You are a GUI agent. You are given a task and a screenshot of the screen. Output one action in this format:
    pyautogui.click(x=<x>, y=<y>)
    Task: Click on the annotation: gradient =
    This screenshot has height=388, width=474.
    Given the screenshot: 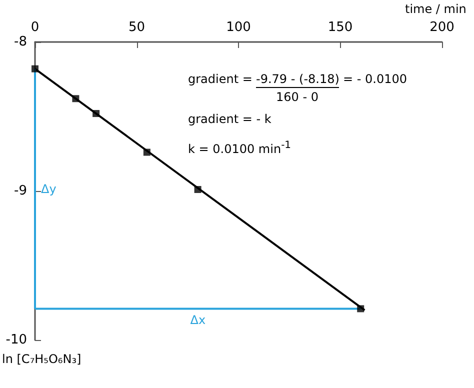 What is the action you would take?
    pyautogui.click(x=220, y=79)
    